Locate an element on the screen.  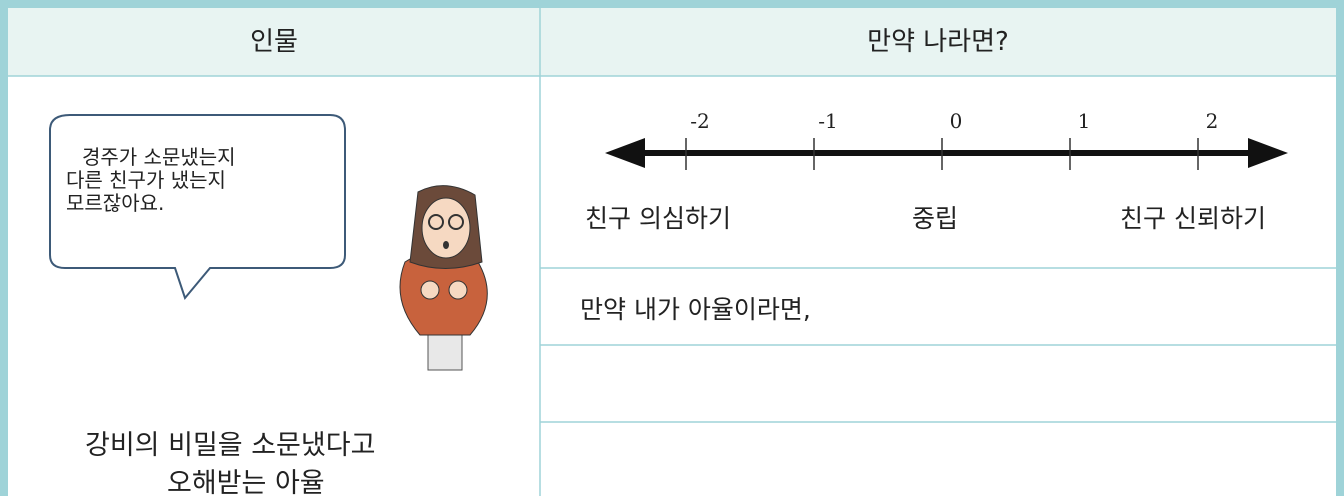
speech-line: 경주가 소문냈는지 is located at coordinates (159, 157).